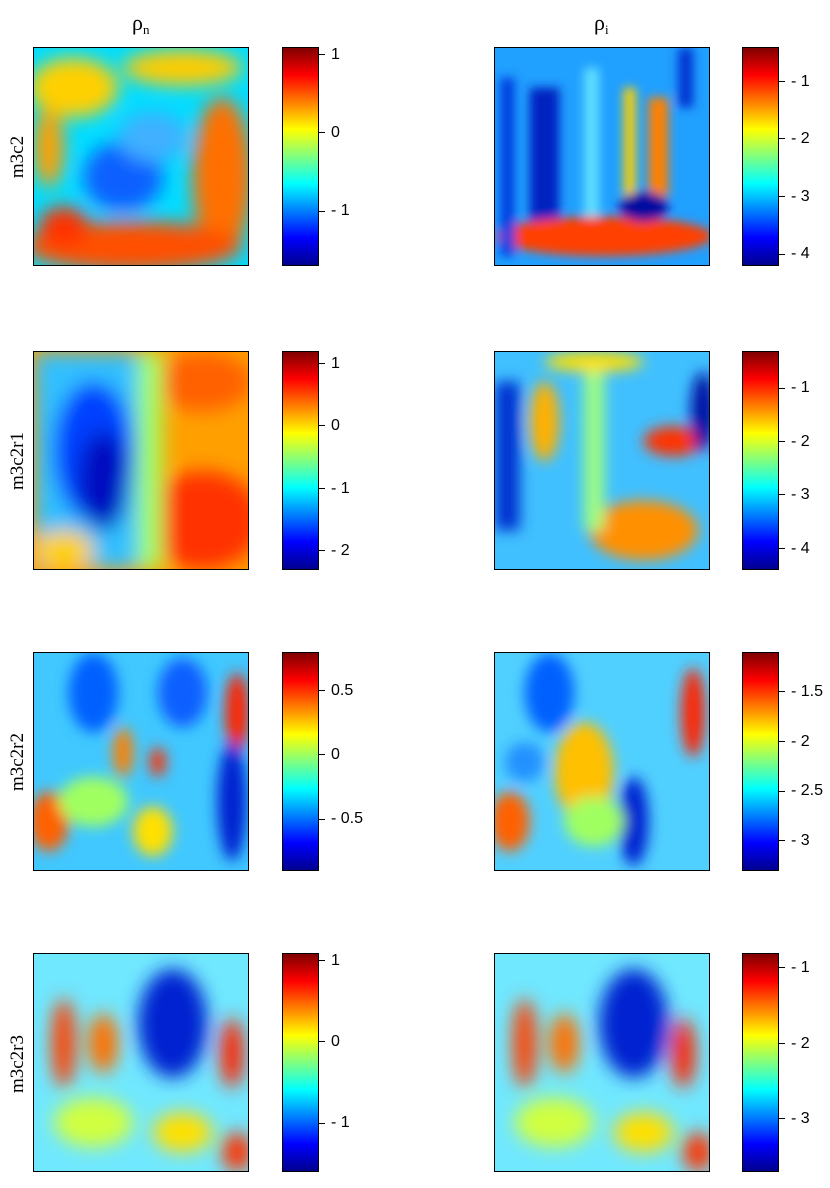  What do you see at coordinates (602, 156) in the screenshot?
I see `density-map-rho-i-m3c2` at bounding box center [602, 156].